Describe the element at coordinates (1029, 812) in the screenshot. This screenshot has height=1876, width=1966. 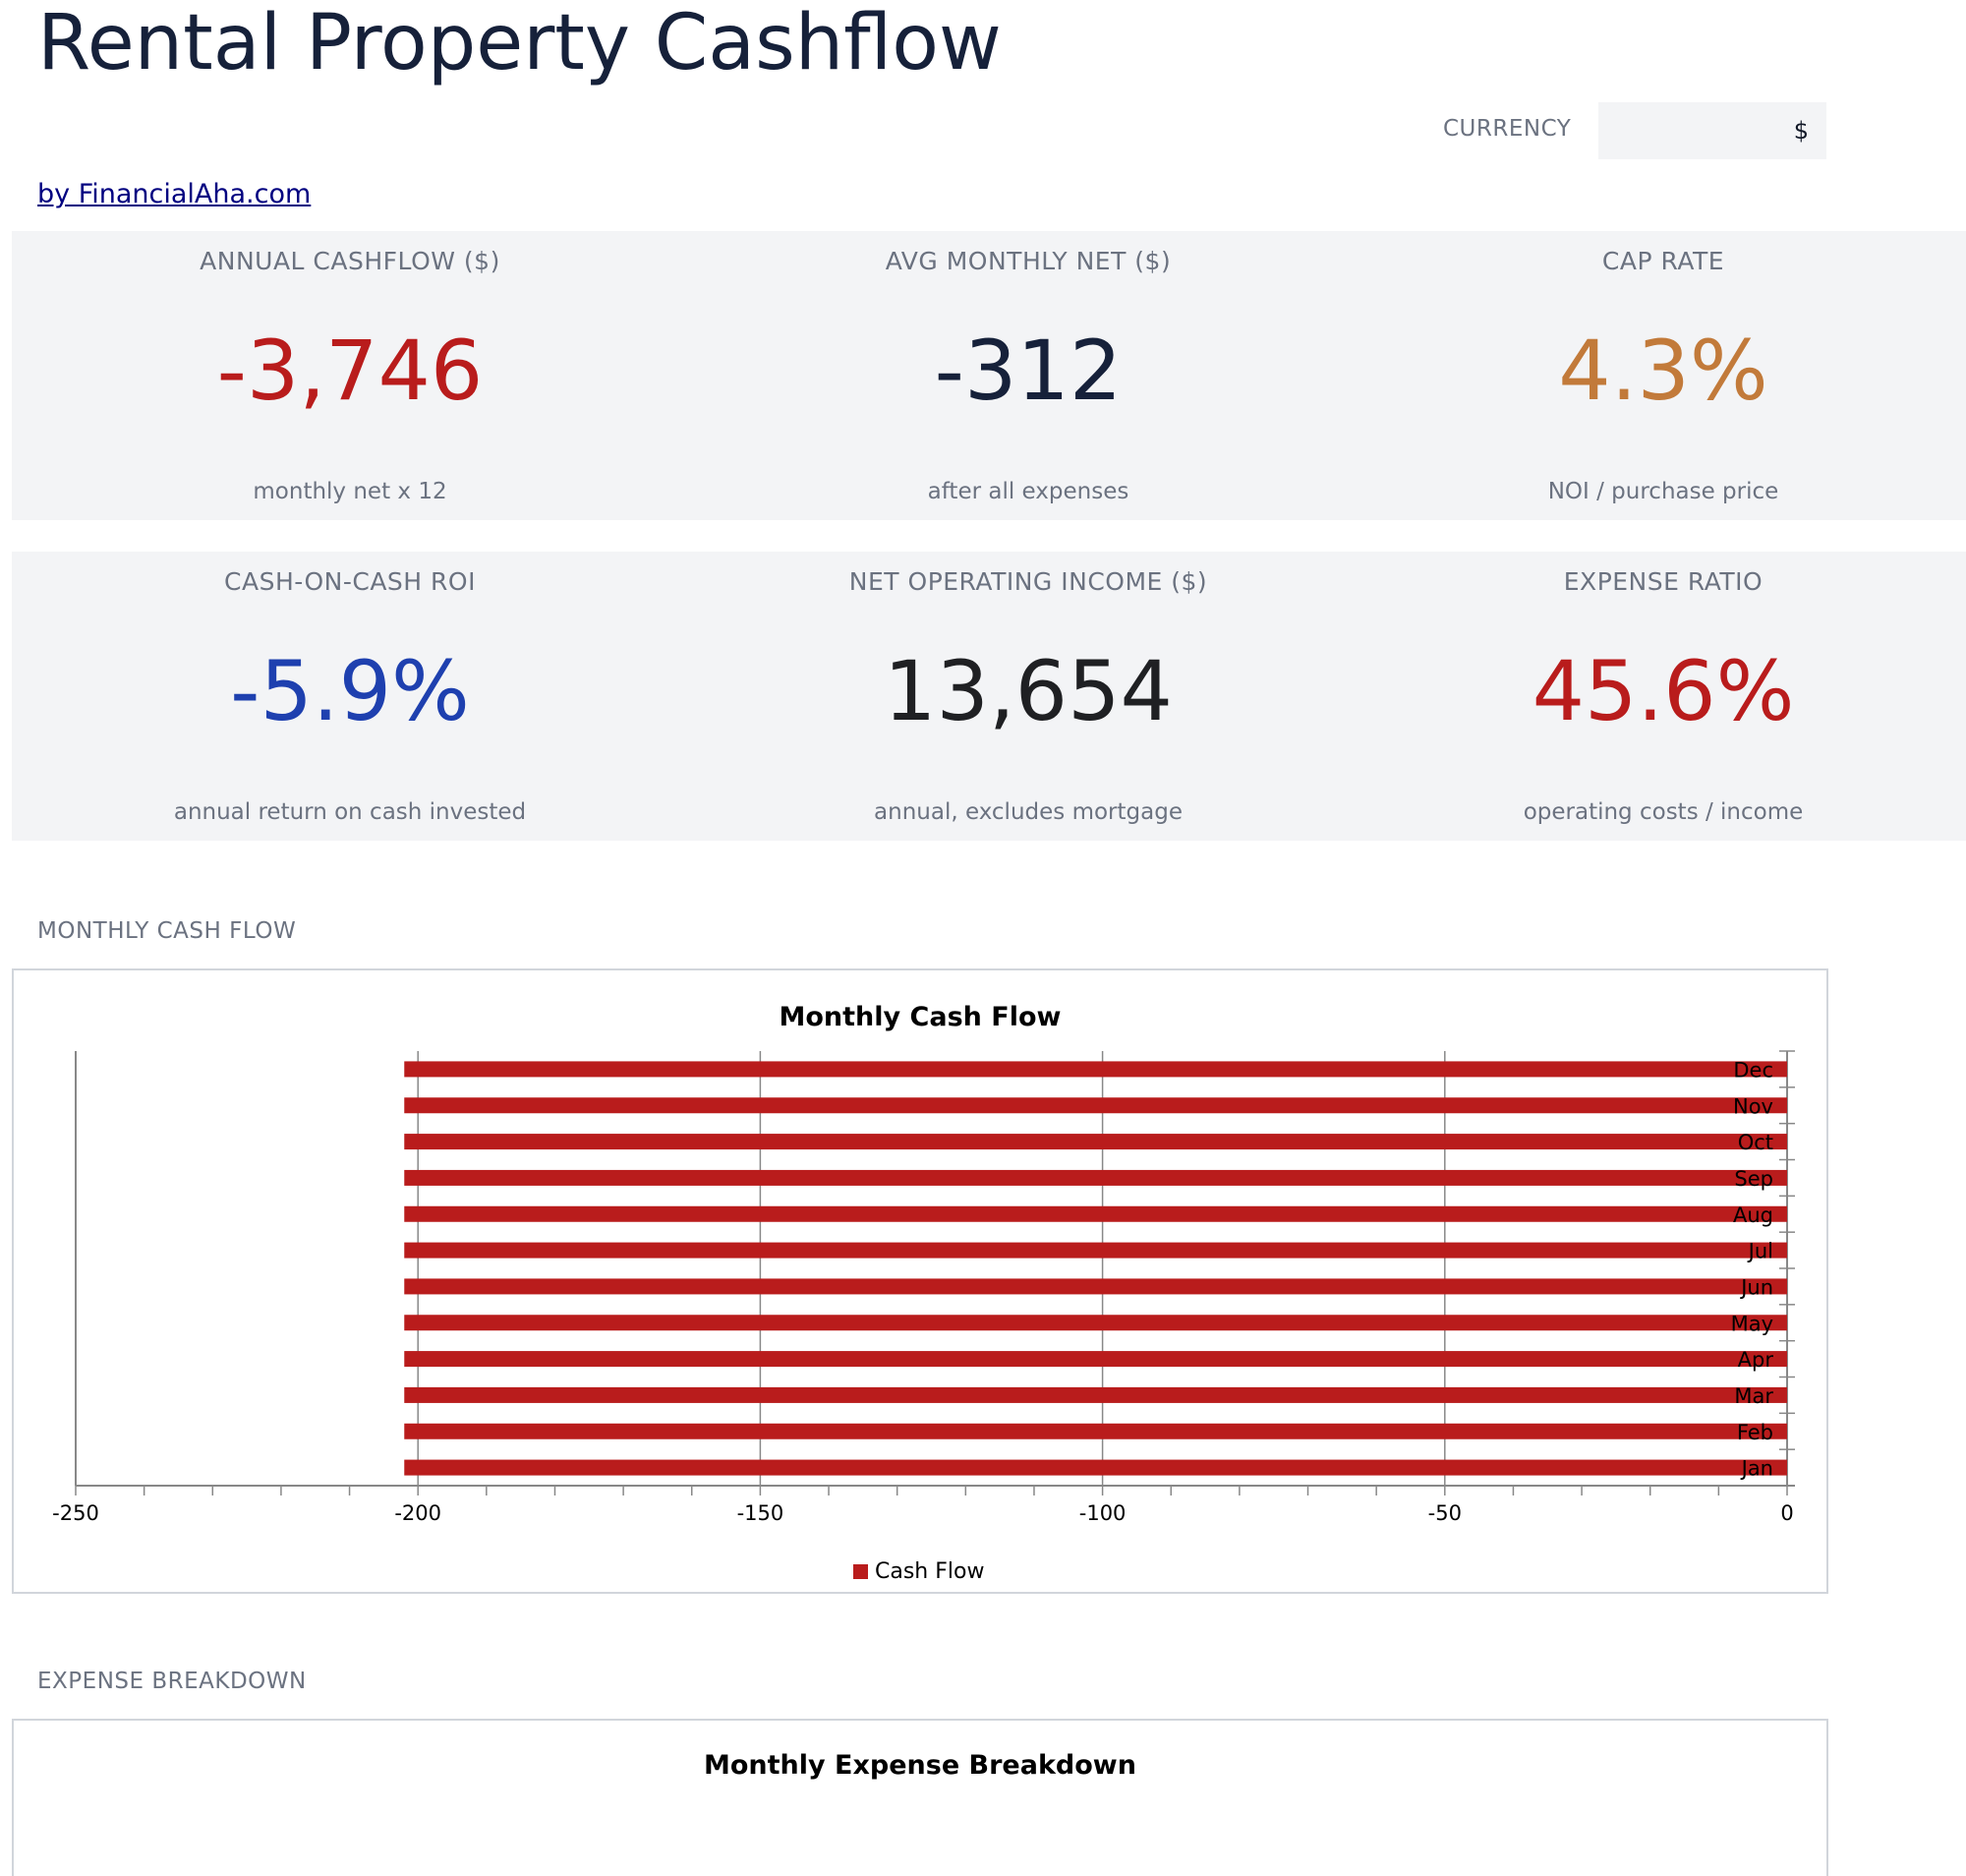
I see `kpi-subtext: annual, excludes mortgage` at that location.